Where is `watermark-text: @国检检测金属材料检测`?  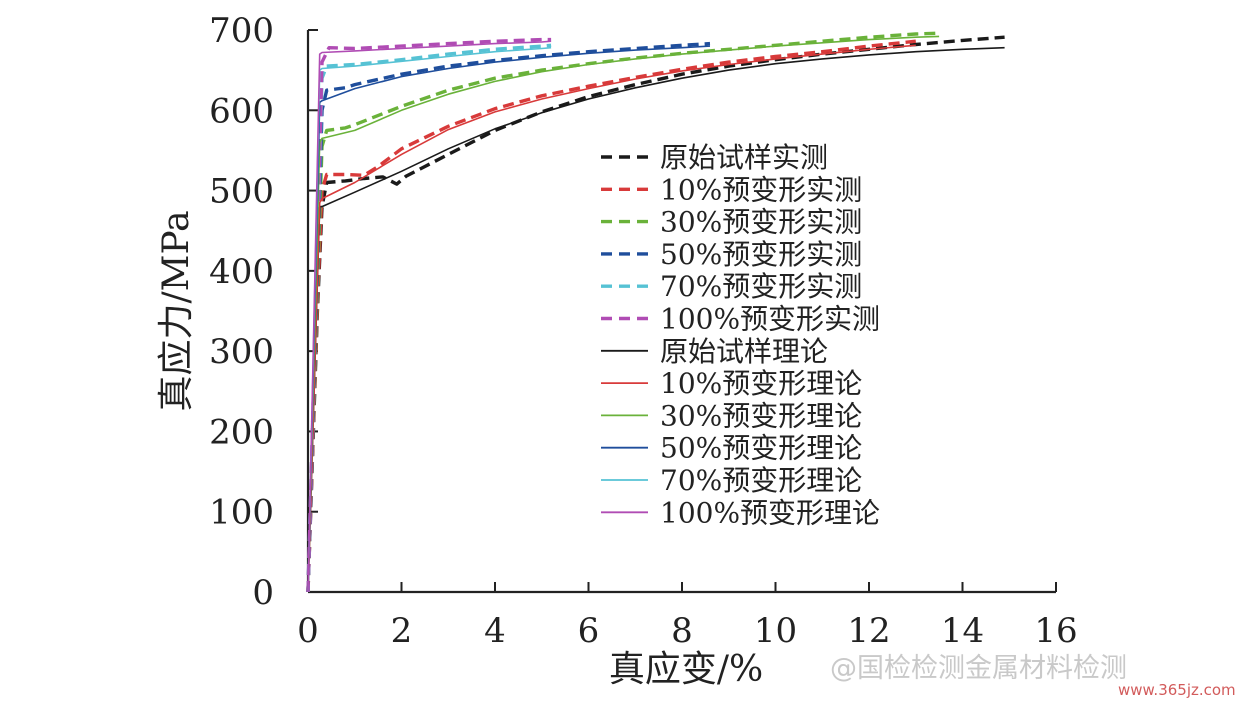
watermark-text: @国检检测金属材料检测 is located at coordinates (978, 668).